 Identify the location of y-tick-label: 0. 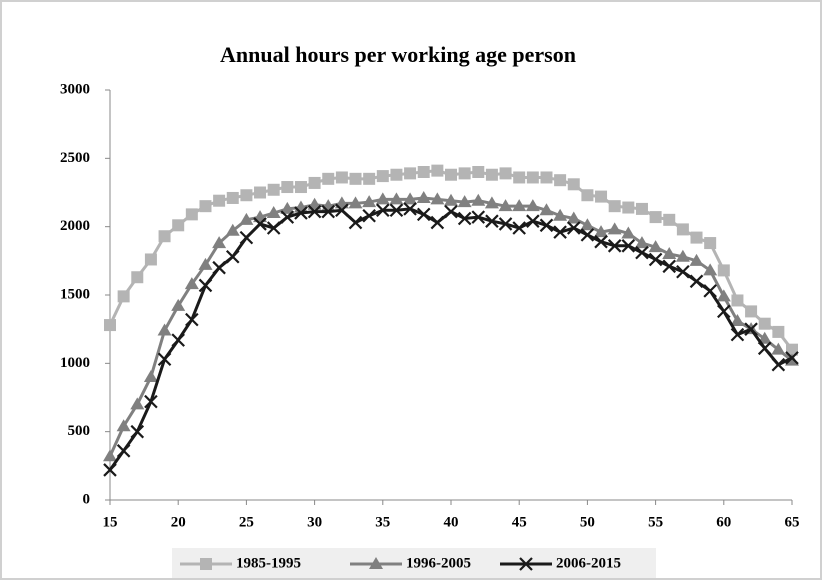
(87, 499).